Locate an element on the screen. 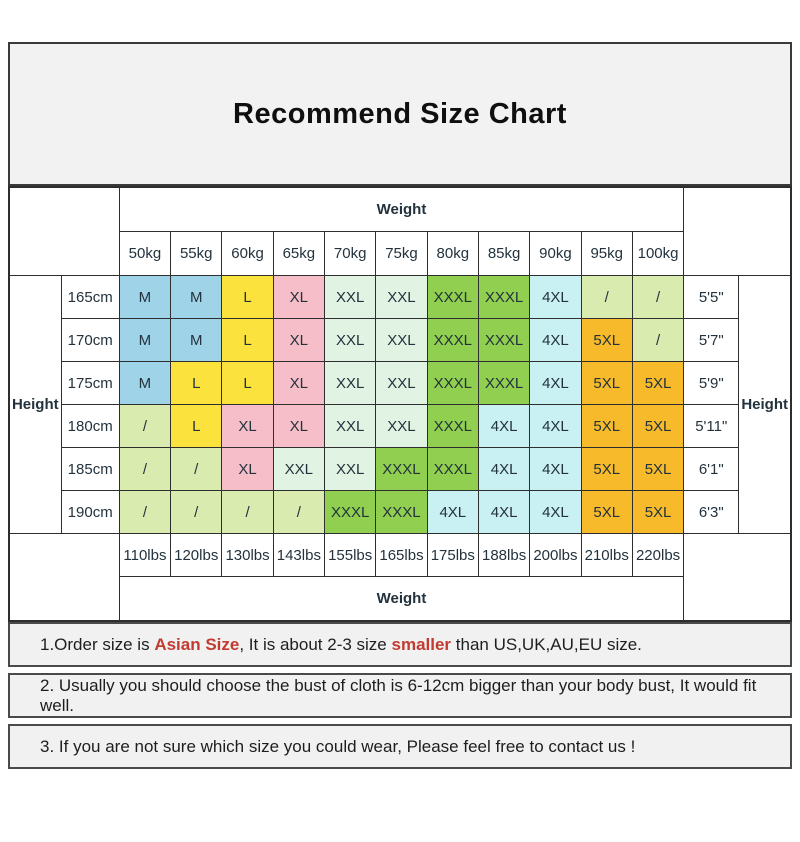 The width and height of the screenshot is (800, 842). size-cell-175cm-85kg: XXXL is located at coordinates (504, 383).